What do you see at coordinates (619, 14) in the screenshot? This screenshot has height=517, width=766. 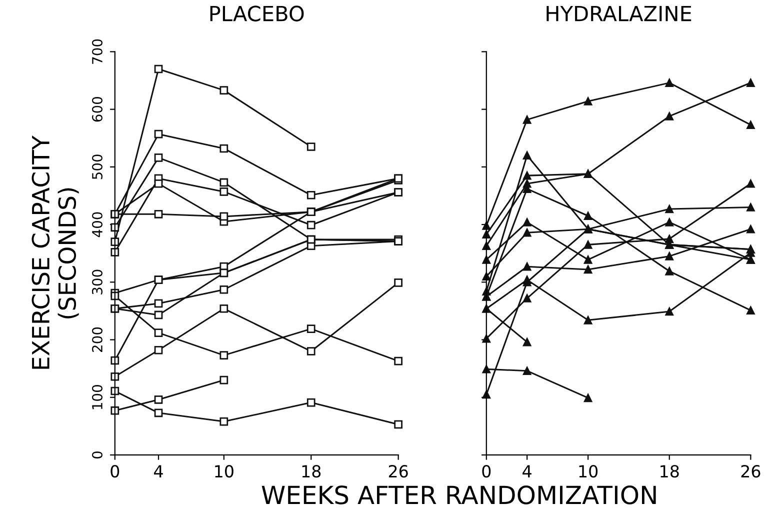 I see `chart-title: HYDRALAZINE` at bounding box center [619, 14].